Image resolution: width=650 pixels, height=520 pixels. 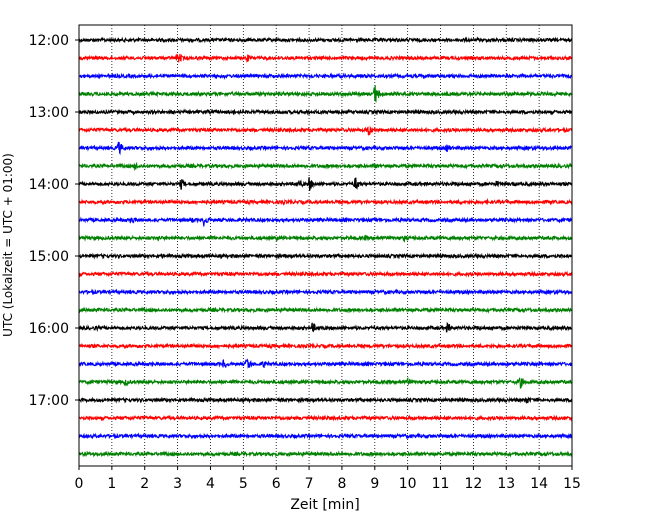 What do you see at coordinates (243, 484) in the screenshot?
I see `x-tick-label: 5` at bounding box center [243, 484].